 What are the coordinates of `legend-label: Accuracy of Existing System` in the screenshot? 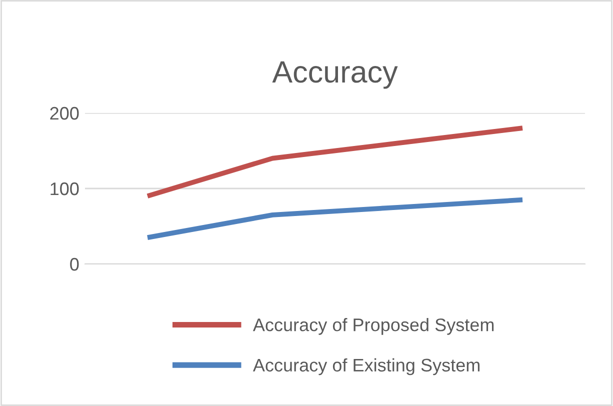 It's located at (366, 367).